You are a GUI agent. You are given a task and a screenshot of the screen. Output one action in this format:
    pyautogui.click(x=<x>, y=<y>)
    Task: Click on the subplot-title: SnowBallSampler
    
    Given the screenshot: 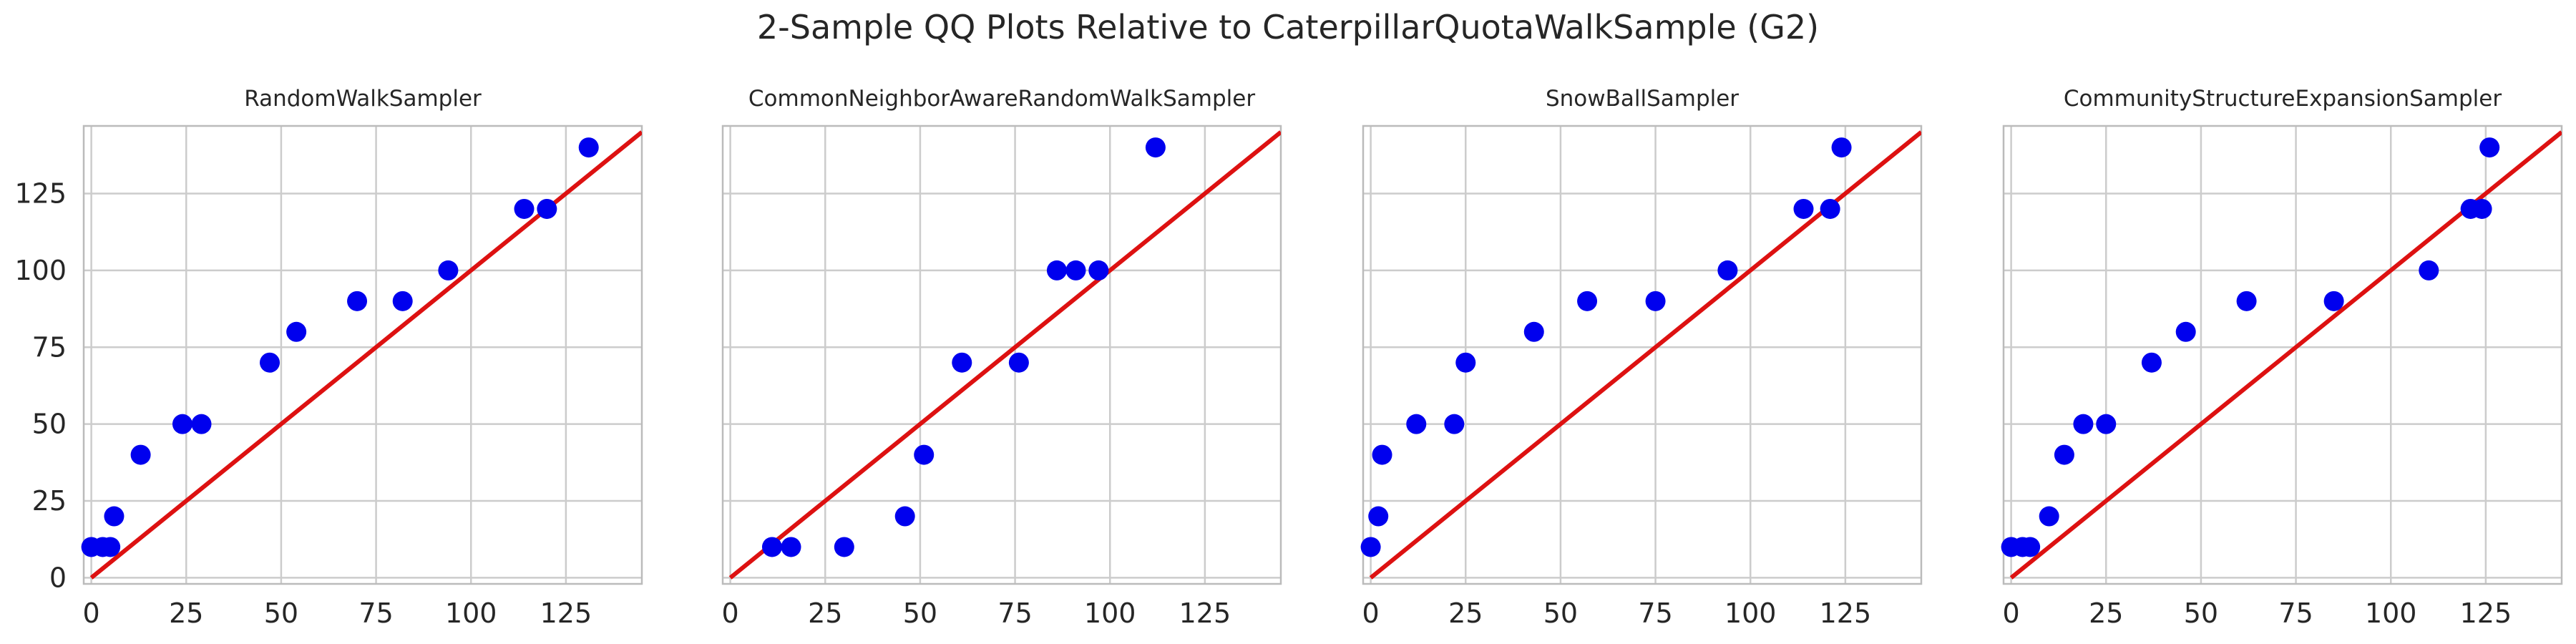 What is the action you would take?
    pyautogui.click(x=1642, y=99)
    